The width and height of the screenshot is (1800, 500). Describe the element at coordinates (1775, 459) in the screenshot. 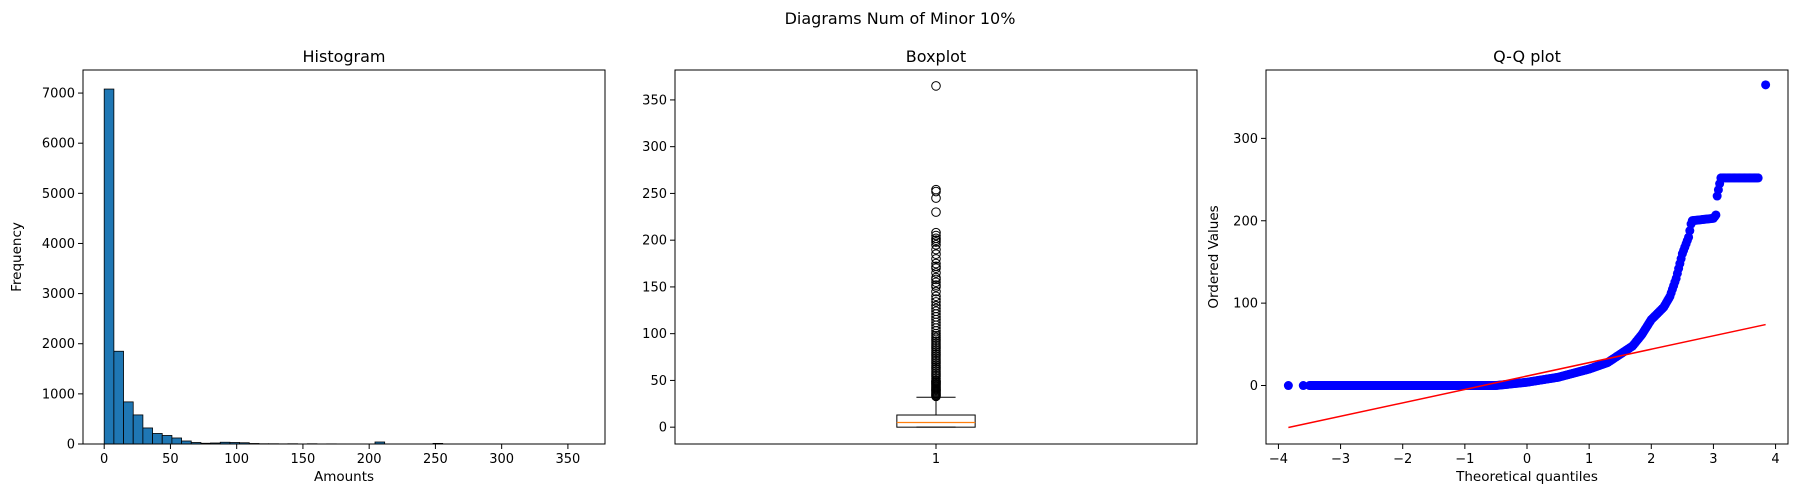

I see `qq-plot-x-tick-label: 4` at that location.